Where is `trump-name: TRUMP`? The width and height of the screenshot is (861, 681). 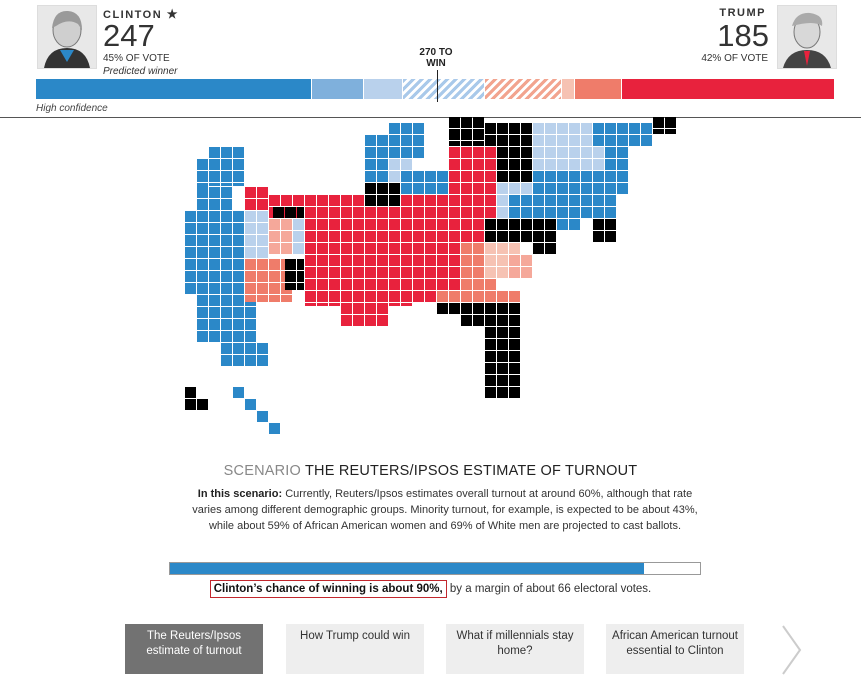
trump-name: TRUMP is located at coordinates (742, 13).